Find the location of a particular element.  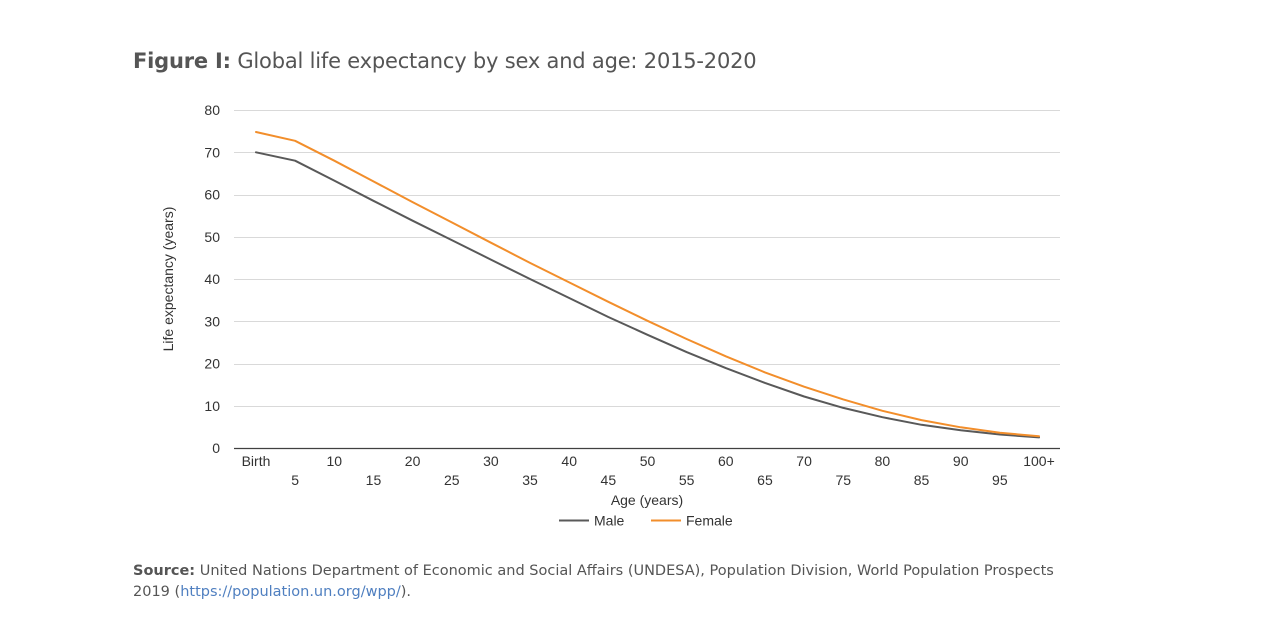

x-tick-label: 65 is located at coordinates (765, 480).